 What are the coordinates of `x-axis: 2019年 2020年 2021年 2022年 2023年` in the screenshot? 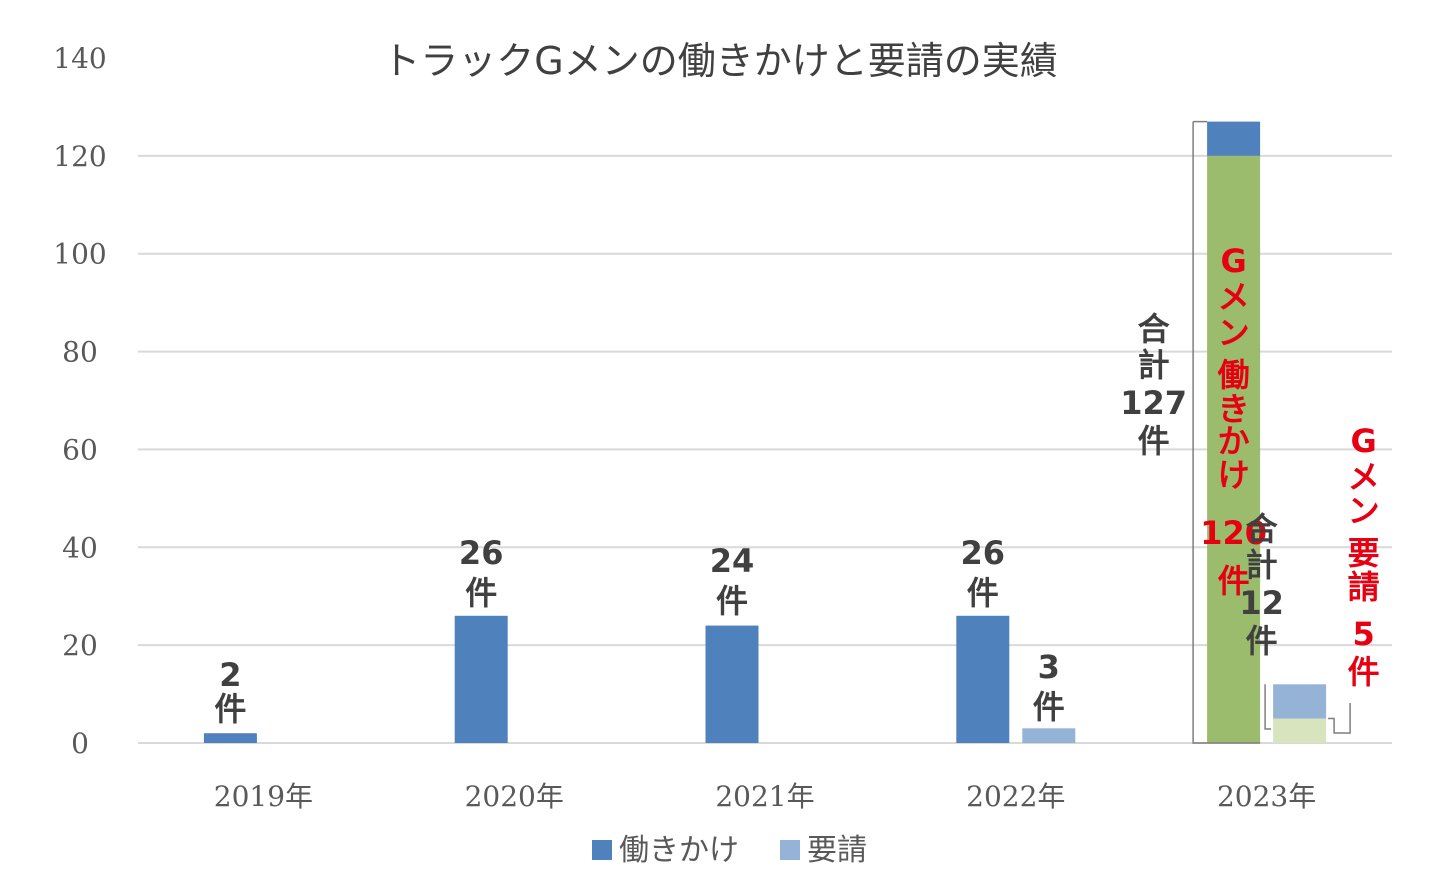 It's located at (765, 796).